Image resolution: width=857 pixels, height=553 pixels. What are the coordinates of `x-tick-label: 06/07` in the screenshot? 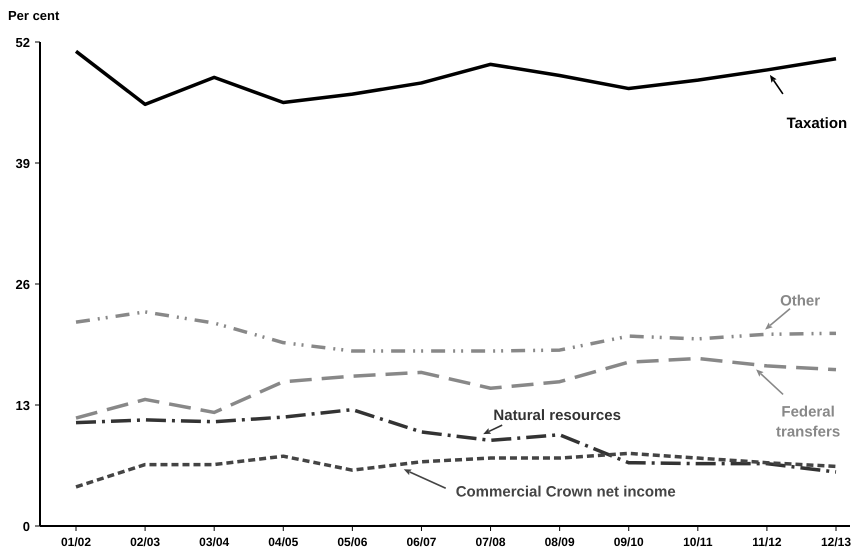 It's located at (421, 542).